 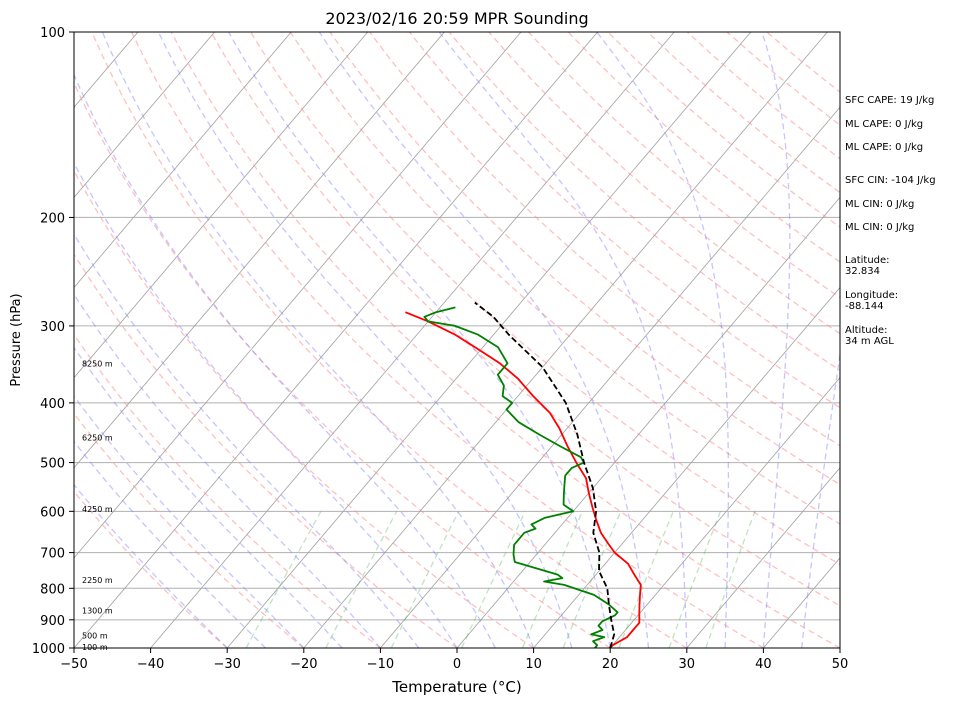 What do you see at coordinates (763, 664) in the screenshot?
I see `x-tick-label: 40` at bounding box center [763, 664].